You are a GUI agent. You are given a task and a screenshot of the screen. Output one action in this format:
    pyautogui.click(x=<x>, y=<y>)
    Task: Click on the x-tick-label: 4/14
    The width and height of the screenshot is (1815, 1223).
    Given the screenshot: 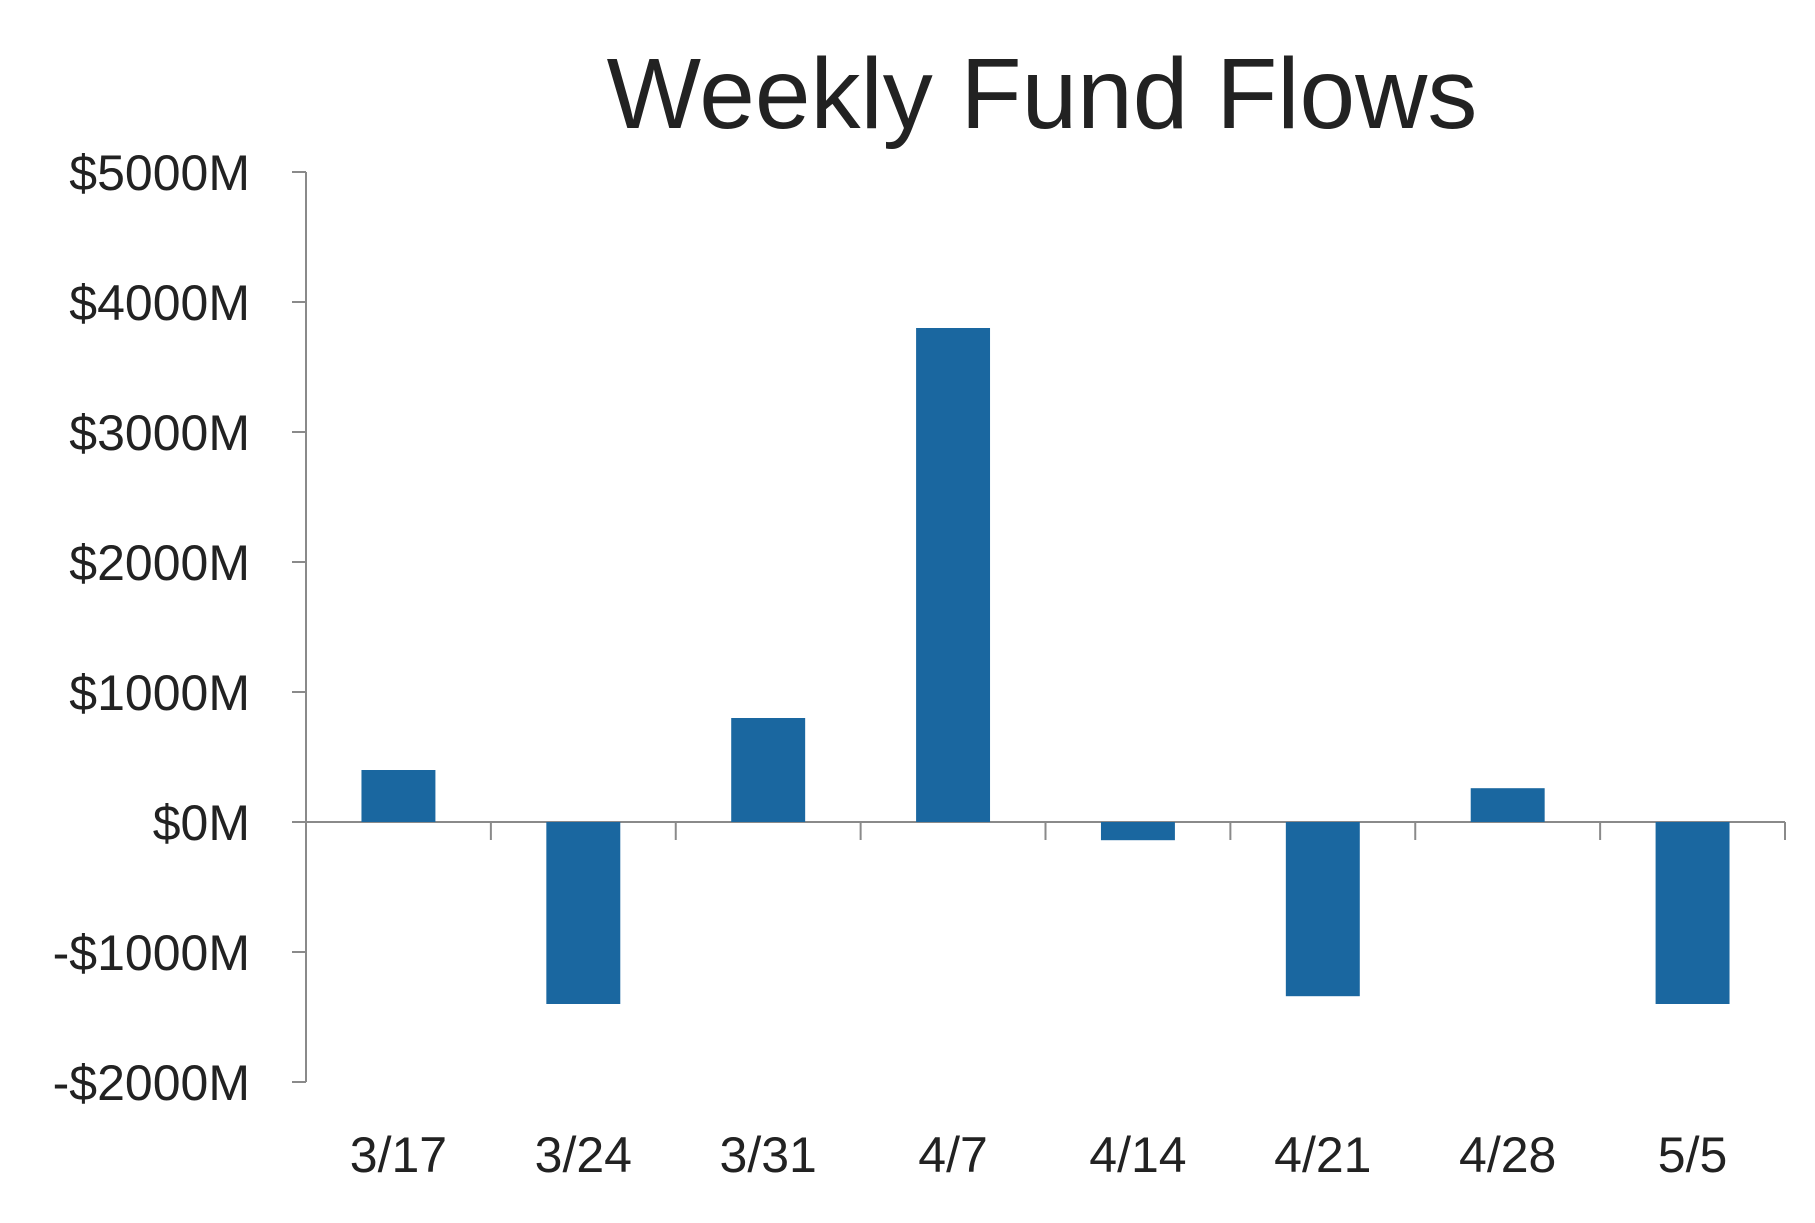 What is the action you would take?
    pyautogui.click(x=1137, y=1155)
    